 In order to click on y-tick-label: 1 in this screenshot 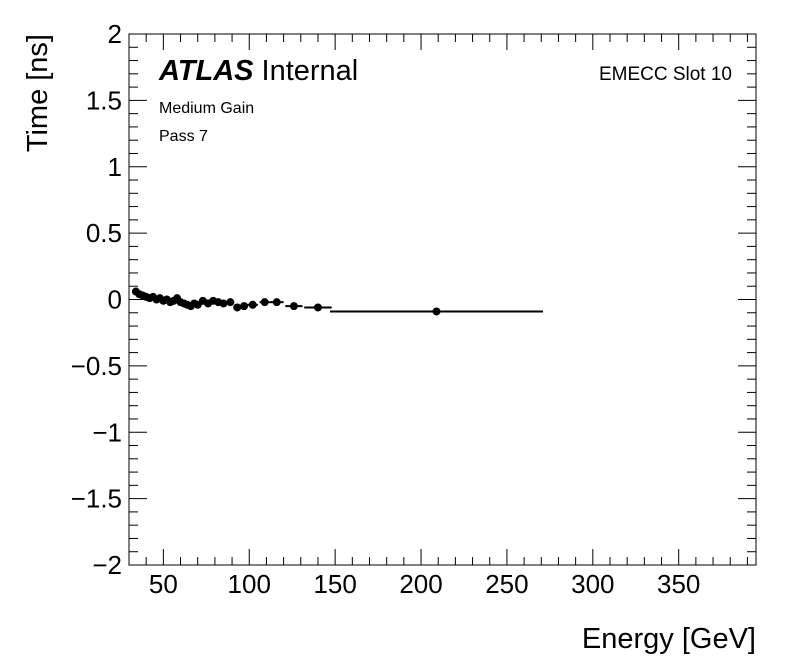, I will do `click(115, 167)`.